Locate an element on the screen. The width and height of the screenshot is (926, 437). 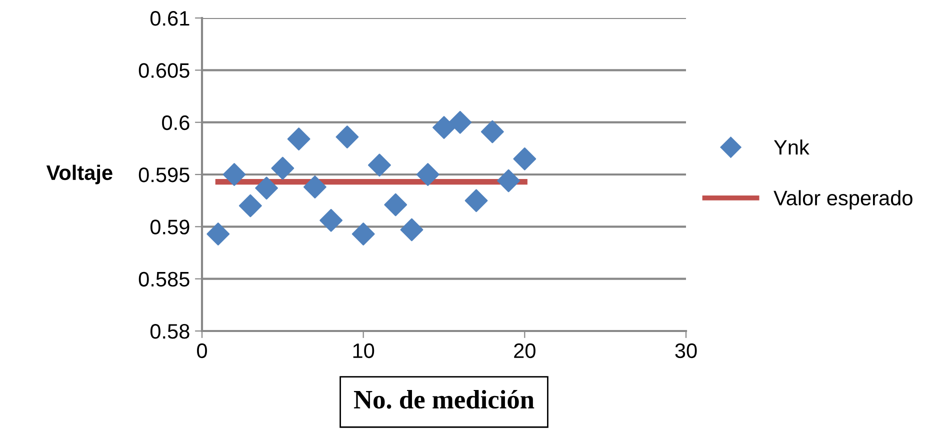
y-tick-label: 0.6 is located at coordinates (176, 122).